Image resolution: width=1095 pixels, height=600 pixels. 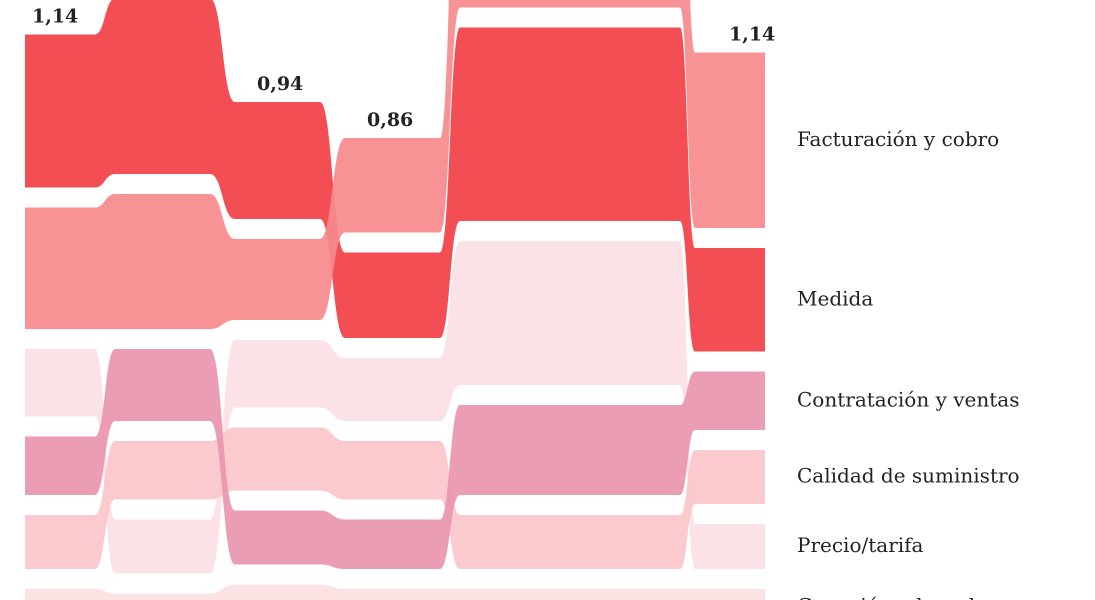 I want to click on ribbon, so click(x=395, y=592).